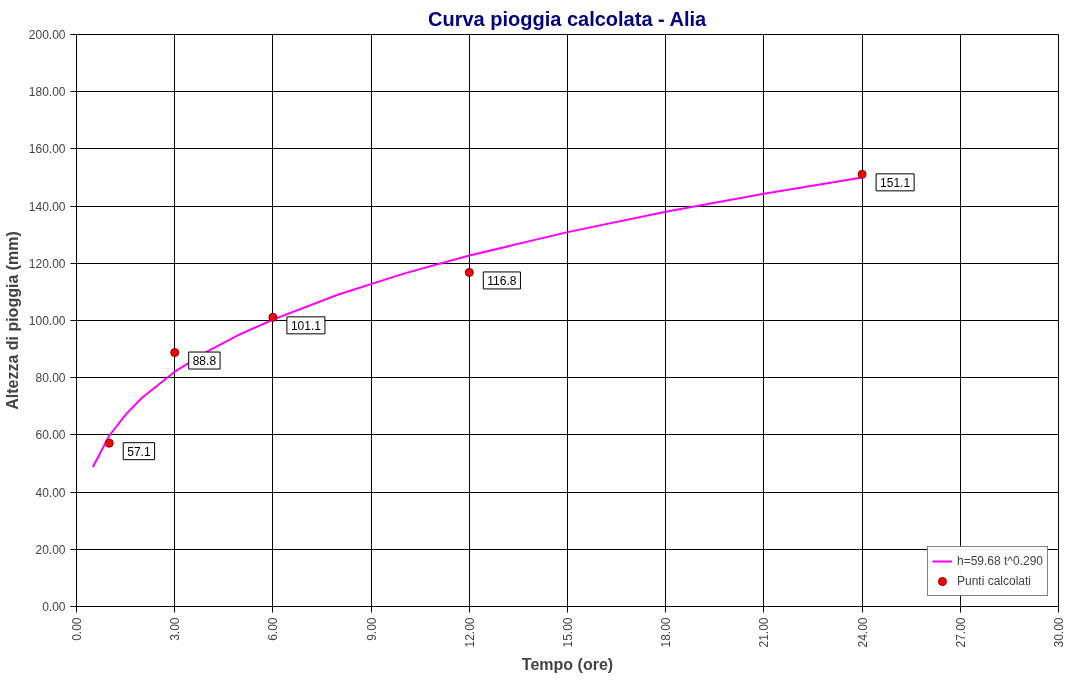  I want to click on y-tick-label: 160.00, so click(47, 149).